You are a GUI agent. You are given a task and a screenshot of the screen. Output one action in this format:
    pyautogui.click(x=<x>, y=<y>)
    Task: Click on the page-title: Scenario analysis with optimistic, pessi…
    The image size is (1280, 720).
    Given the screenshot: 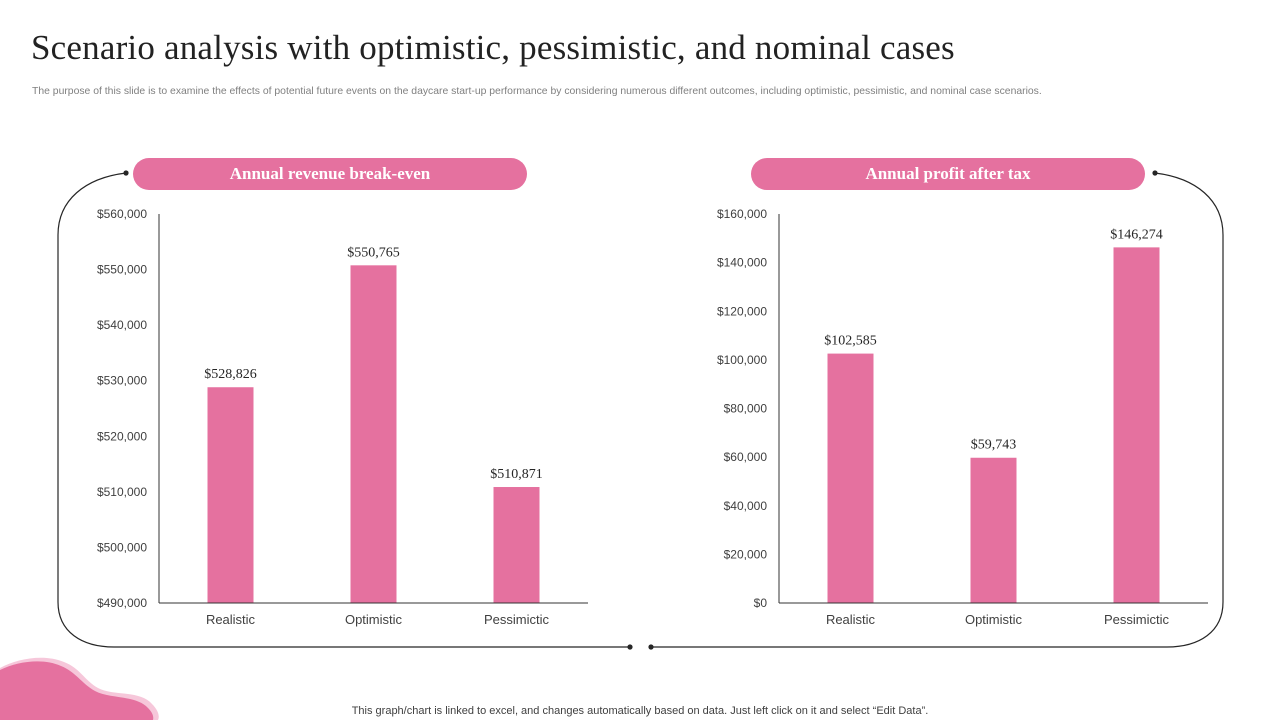 What is the action you would take?
    pyautogui.click(x=493, y=47)
    